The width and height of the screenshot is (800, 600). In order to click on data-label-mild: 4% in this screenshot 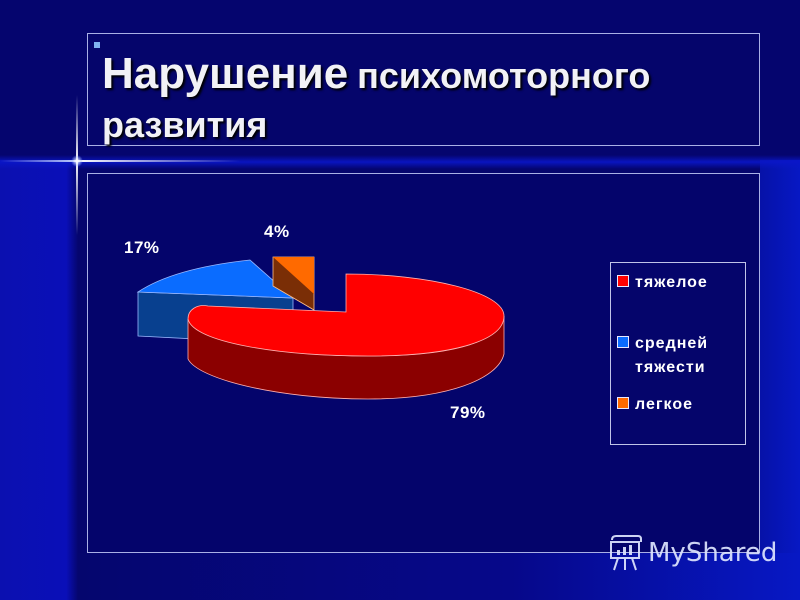, I will do `click(277, 231)`.